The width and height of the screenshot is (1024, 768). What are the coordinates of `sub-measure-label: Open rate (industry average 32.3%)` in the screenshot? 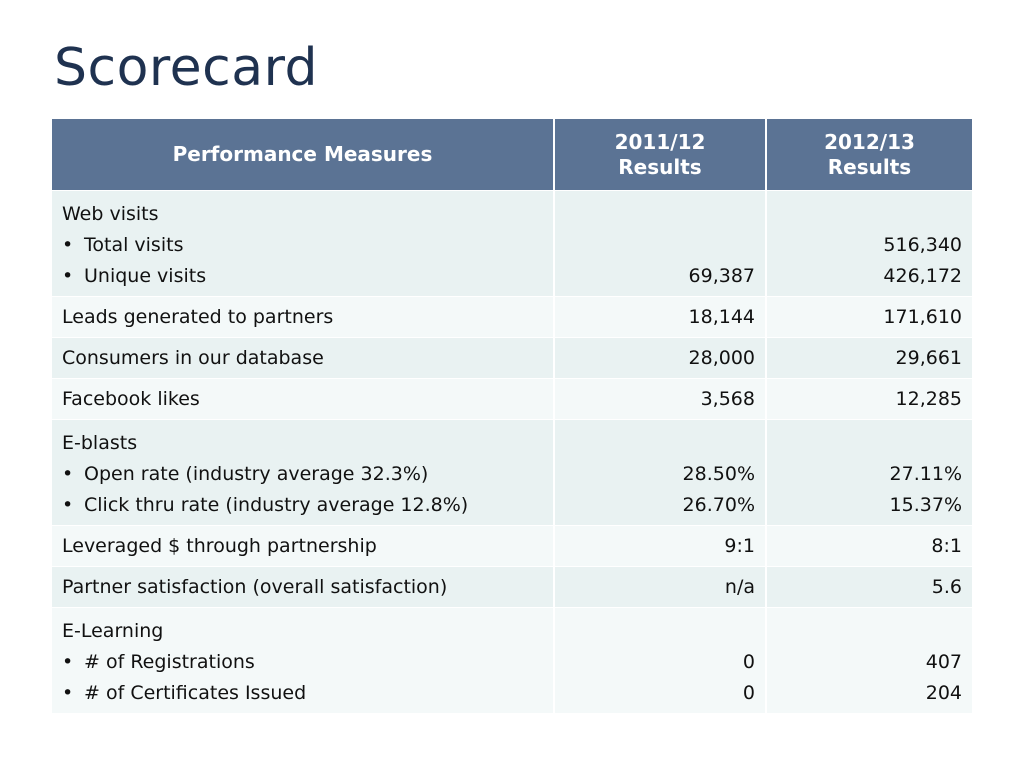 It's located at (256, 474).